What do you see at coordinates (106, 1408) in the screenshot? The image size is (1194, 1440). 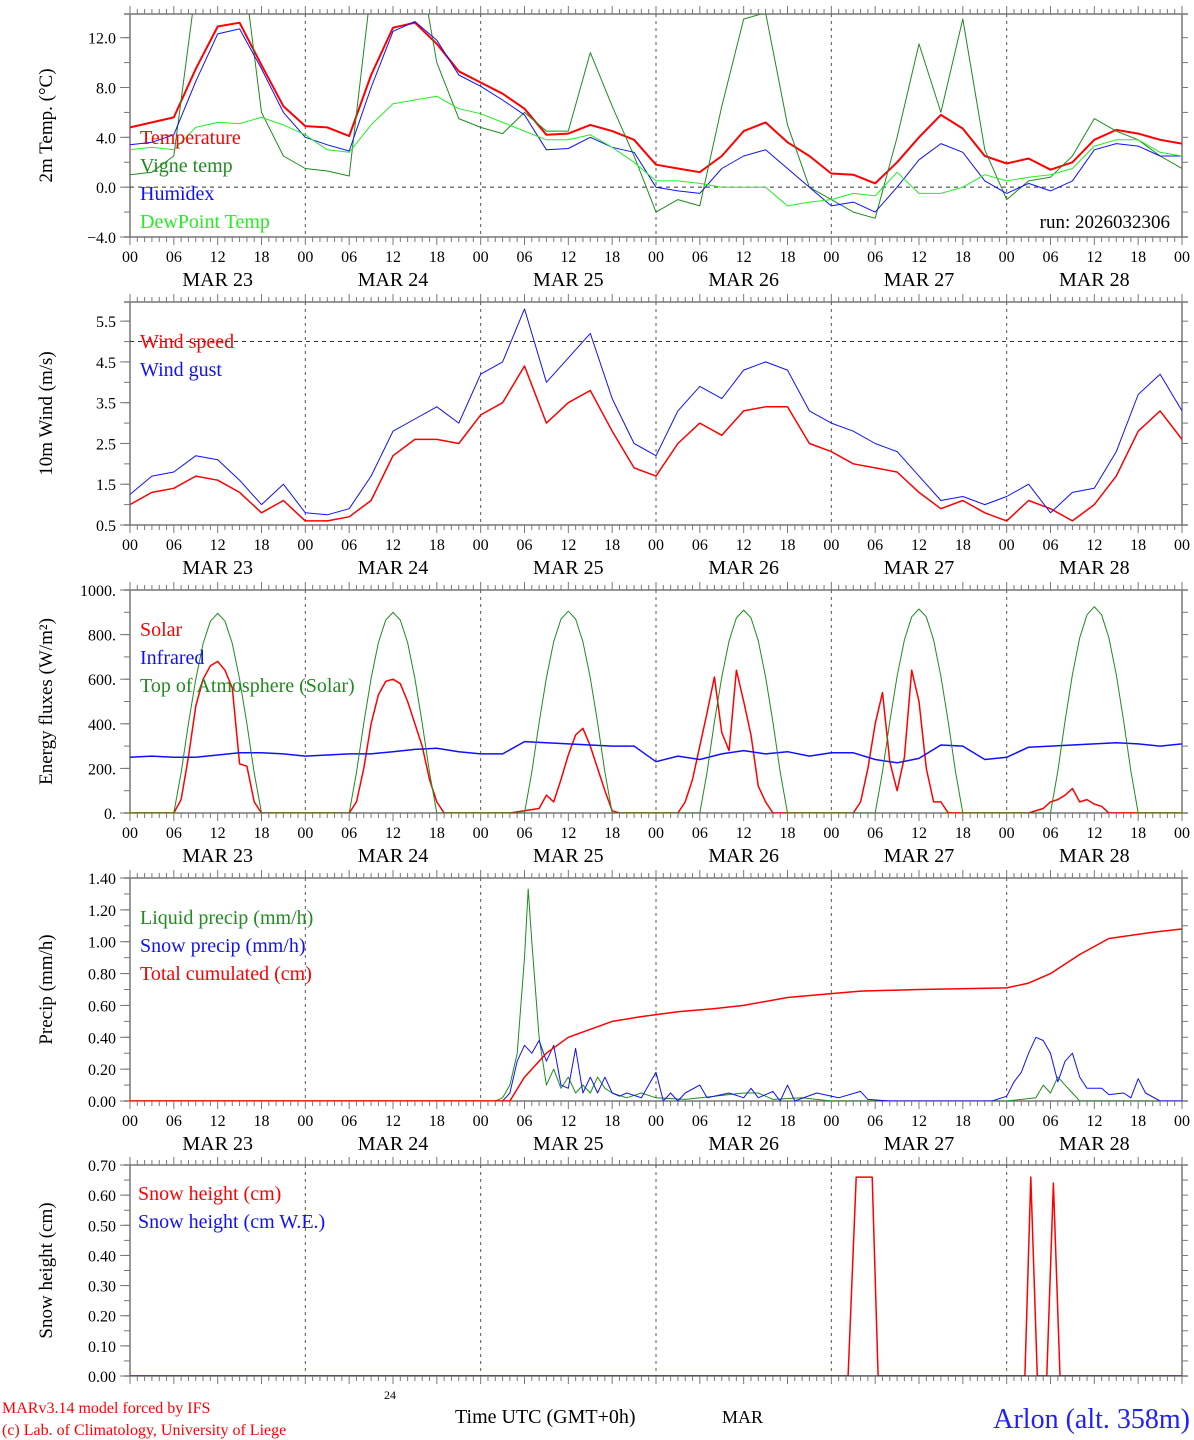 I see `credit-line-1: MARv3.14 model forced by IFS` at bounding box center [106, 1408].